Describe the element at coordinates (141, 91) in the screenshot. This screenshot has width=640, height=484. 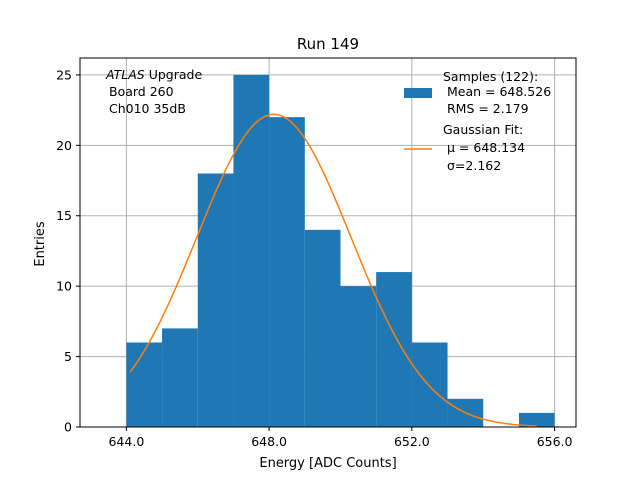
I see `annotation-line-2: Board 260` at that location.